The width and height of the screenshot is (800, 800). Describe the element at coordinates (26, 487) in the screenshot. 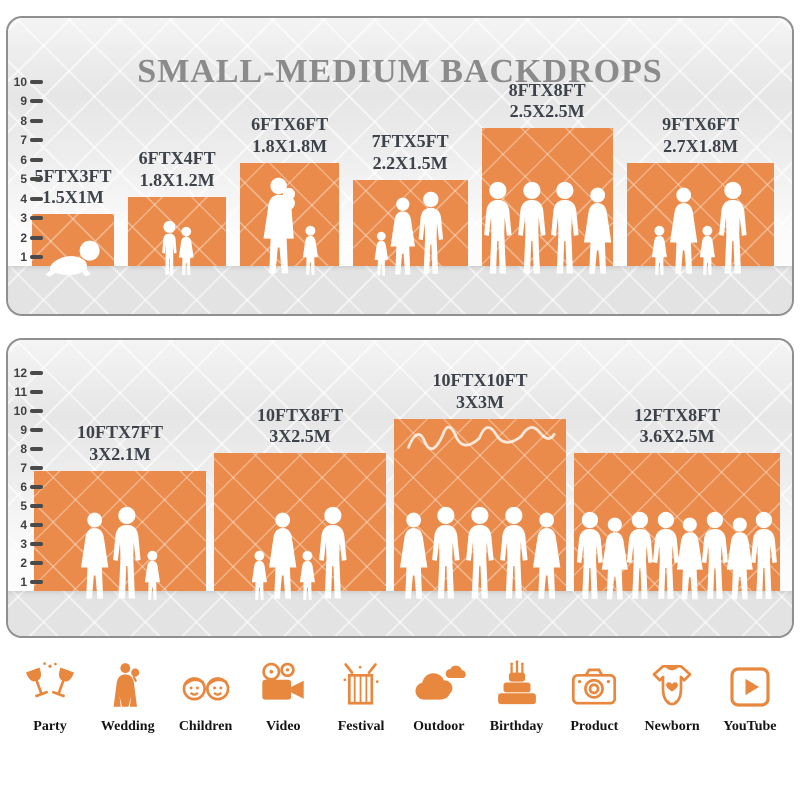

I see `ruler-mark-6: 6` at that location.